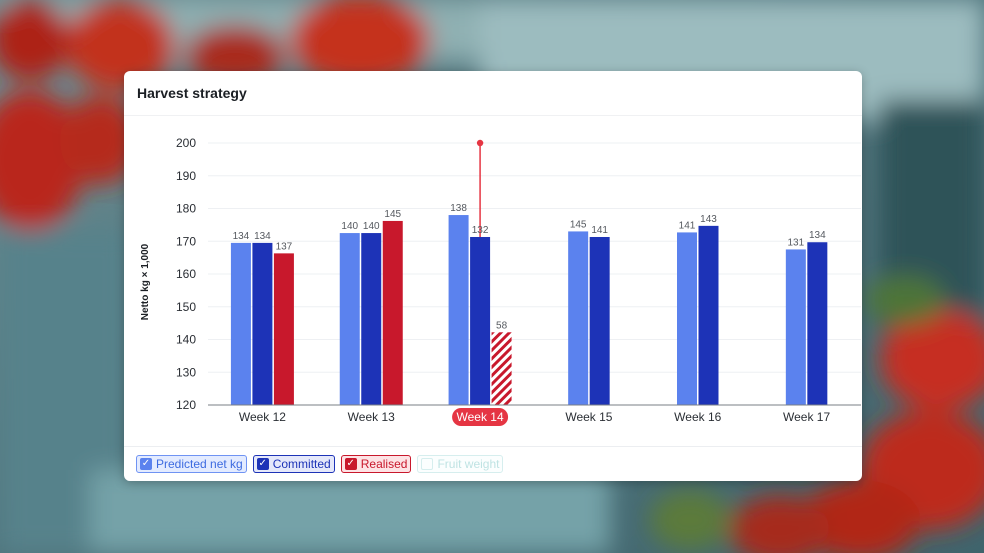 This screenshot has width=984, height=553. What do you see at coordinates (186, 143) in the screenshot?
I see `y-tick-label: 200` at bounding box center [186, 143].